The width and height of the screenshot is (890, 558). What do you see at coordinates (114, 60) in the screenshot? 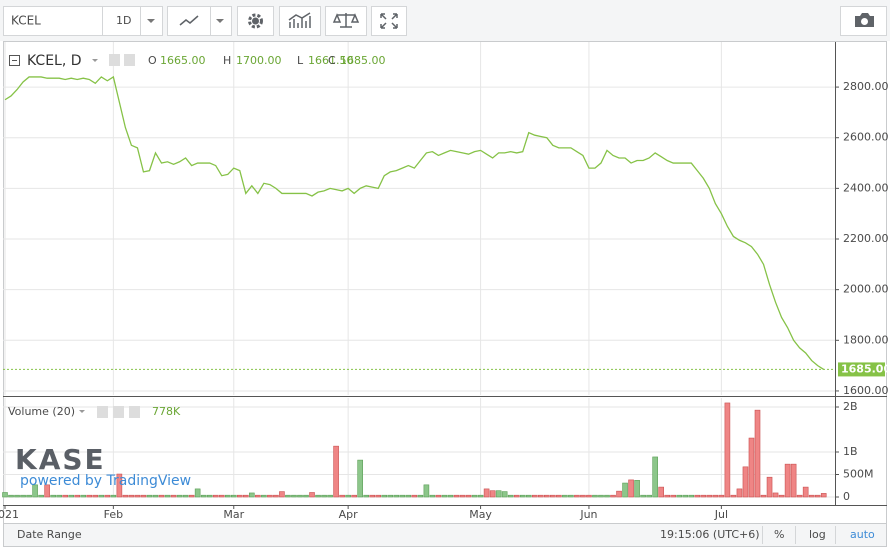
I see `legend-eye-button` at bounding box center [114, 60].